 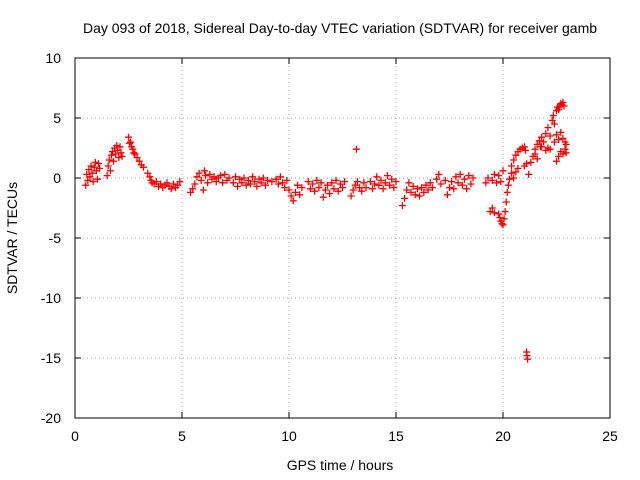 I want to click on y-tick-label: -15, so click(x=51, y=358).